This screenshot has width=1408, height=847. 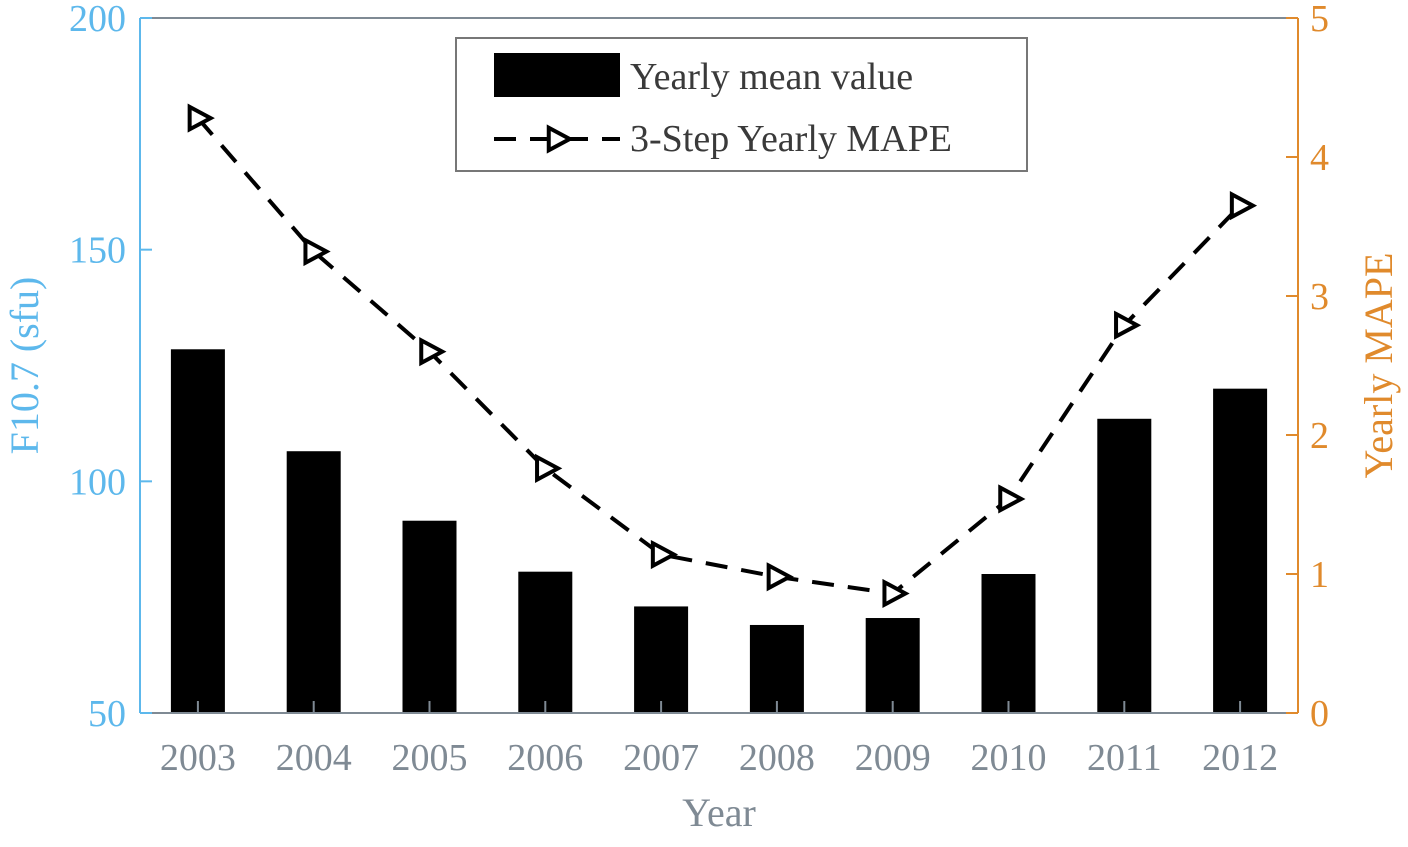 What do you see at coordinates (1128, 325) in the screenshot?
I see `mape-marker-2011` at bounding box center [1128, 325].